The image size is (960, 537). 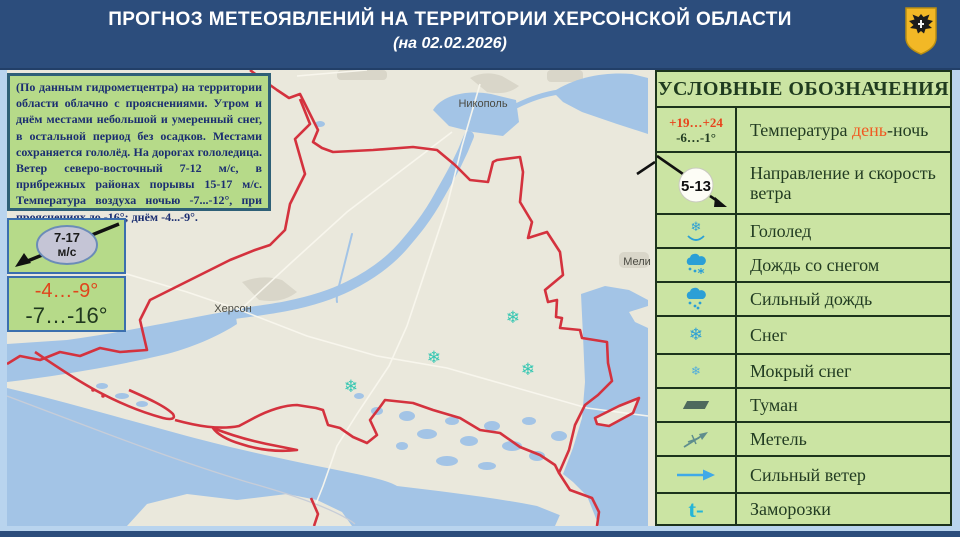 I want to click on legend-strong-wind-label: Сильный ветер, so click(x=808, y=474).